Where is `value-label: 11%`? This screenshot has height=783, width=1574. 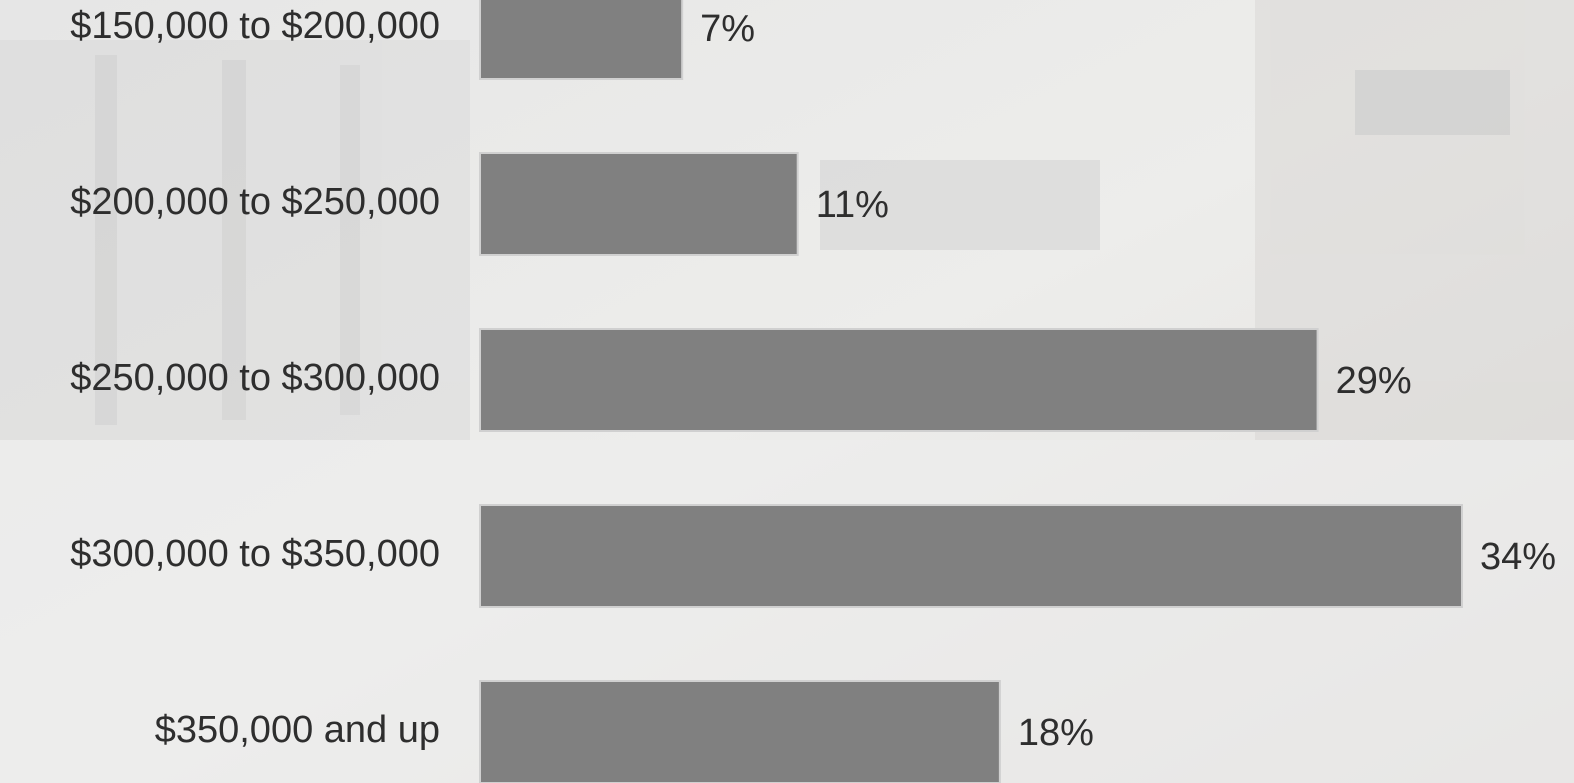
value-label: 11% is located at coordinates (852, 205).